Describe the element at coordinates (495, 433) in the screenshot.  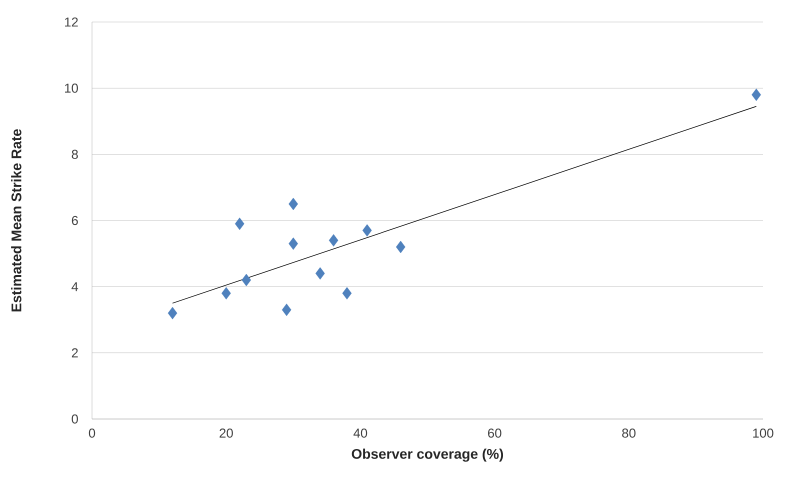
I see `x-tick-label: 60` at that location.